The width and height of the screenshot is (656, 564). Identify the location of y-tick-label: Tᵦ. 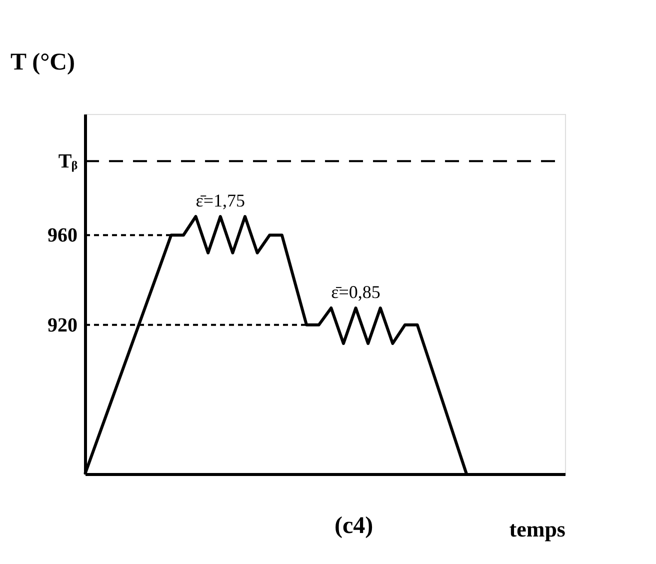
(68, 161).